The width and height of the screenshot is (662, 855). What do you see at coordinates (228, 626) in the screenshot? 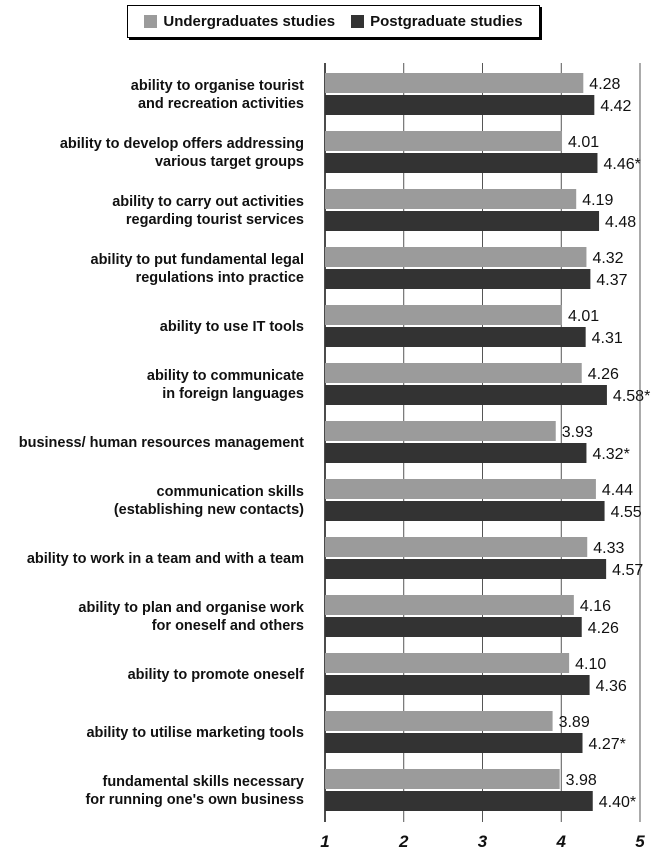
I see `category-label: for oneself and others` at bounding box center [228, 626].